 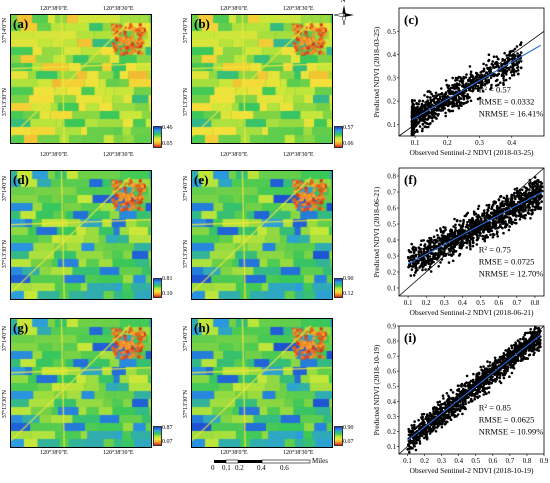 What do you see at coordinates (511, 273) in the screenshot?
I see `stat-nrmse: NRMSE = 12.70%` at bounding box center [511, 273].